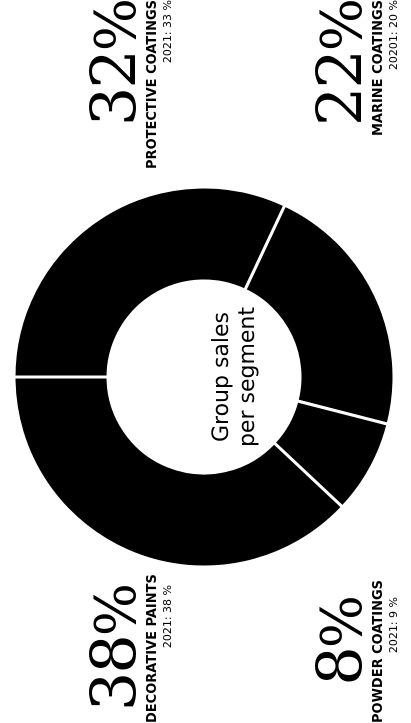 The image size is (411, 723). What do you see at coordinates (152, 648) in the screenshot?
I see `segment-decorative-name: DECORATIVE PAINTS` at bounding box center [152, 648].